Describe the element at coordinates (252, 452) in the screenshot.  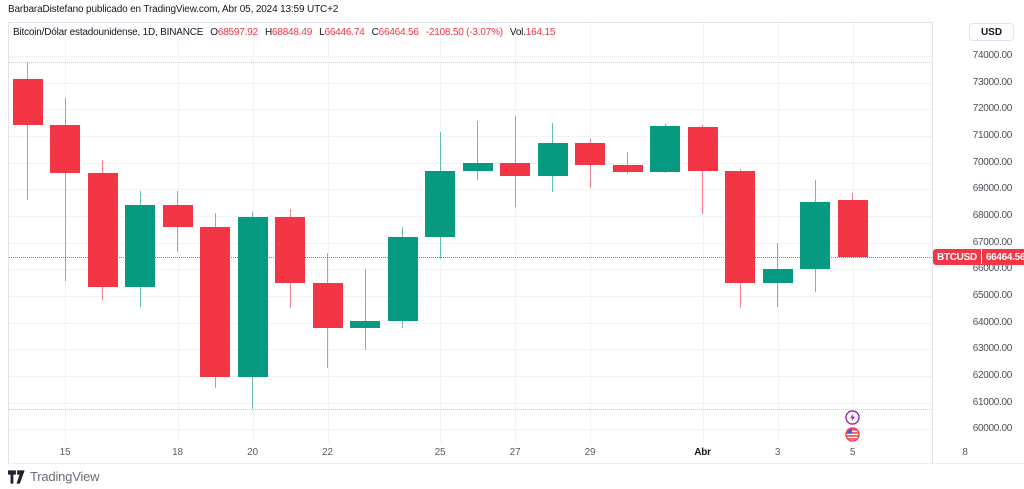
I see `time-axis-label: 20` at that location.